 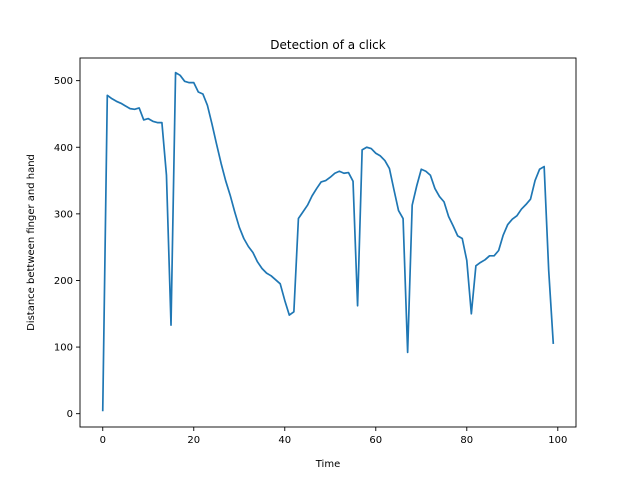 I want to click on x-tick-label: 40, so click(x=284, y=440).